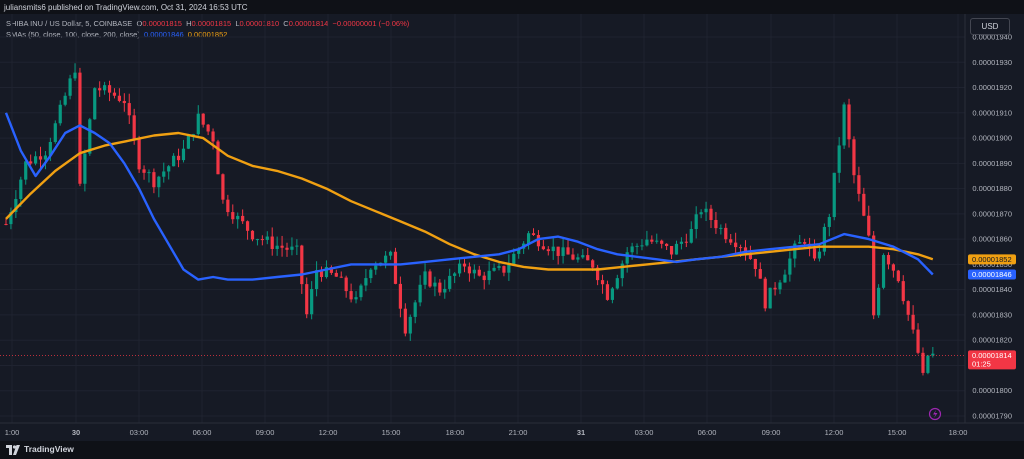  What do you see at coordinates (202, 432) in the screenshot?
I see `time-tick-label: 06:00` at bounding box center [202, 432].